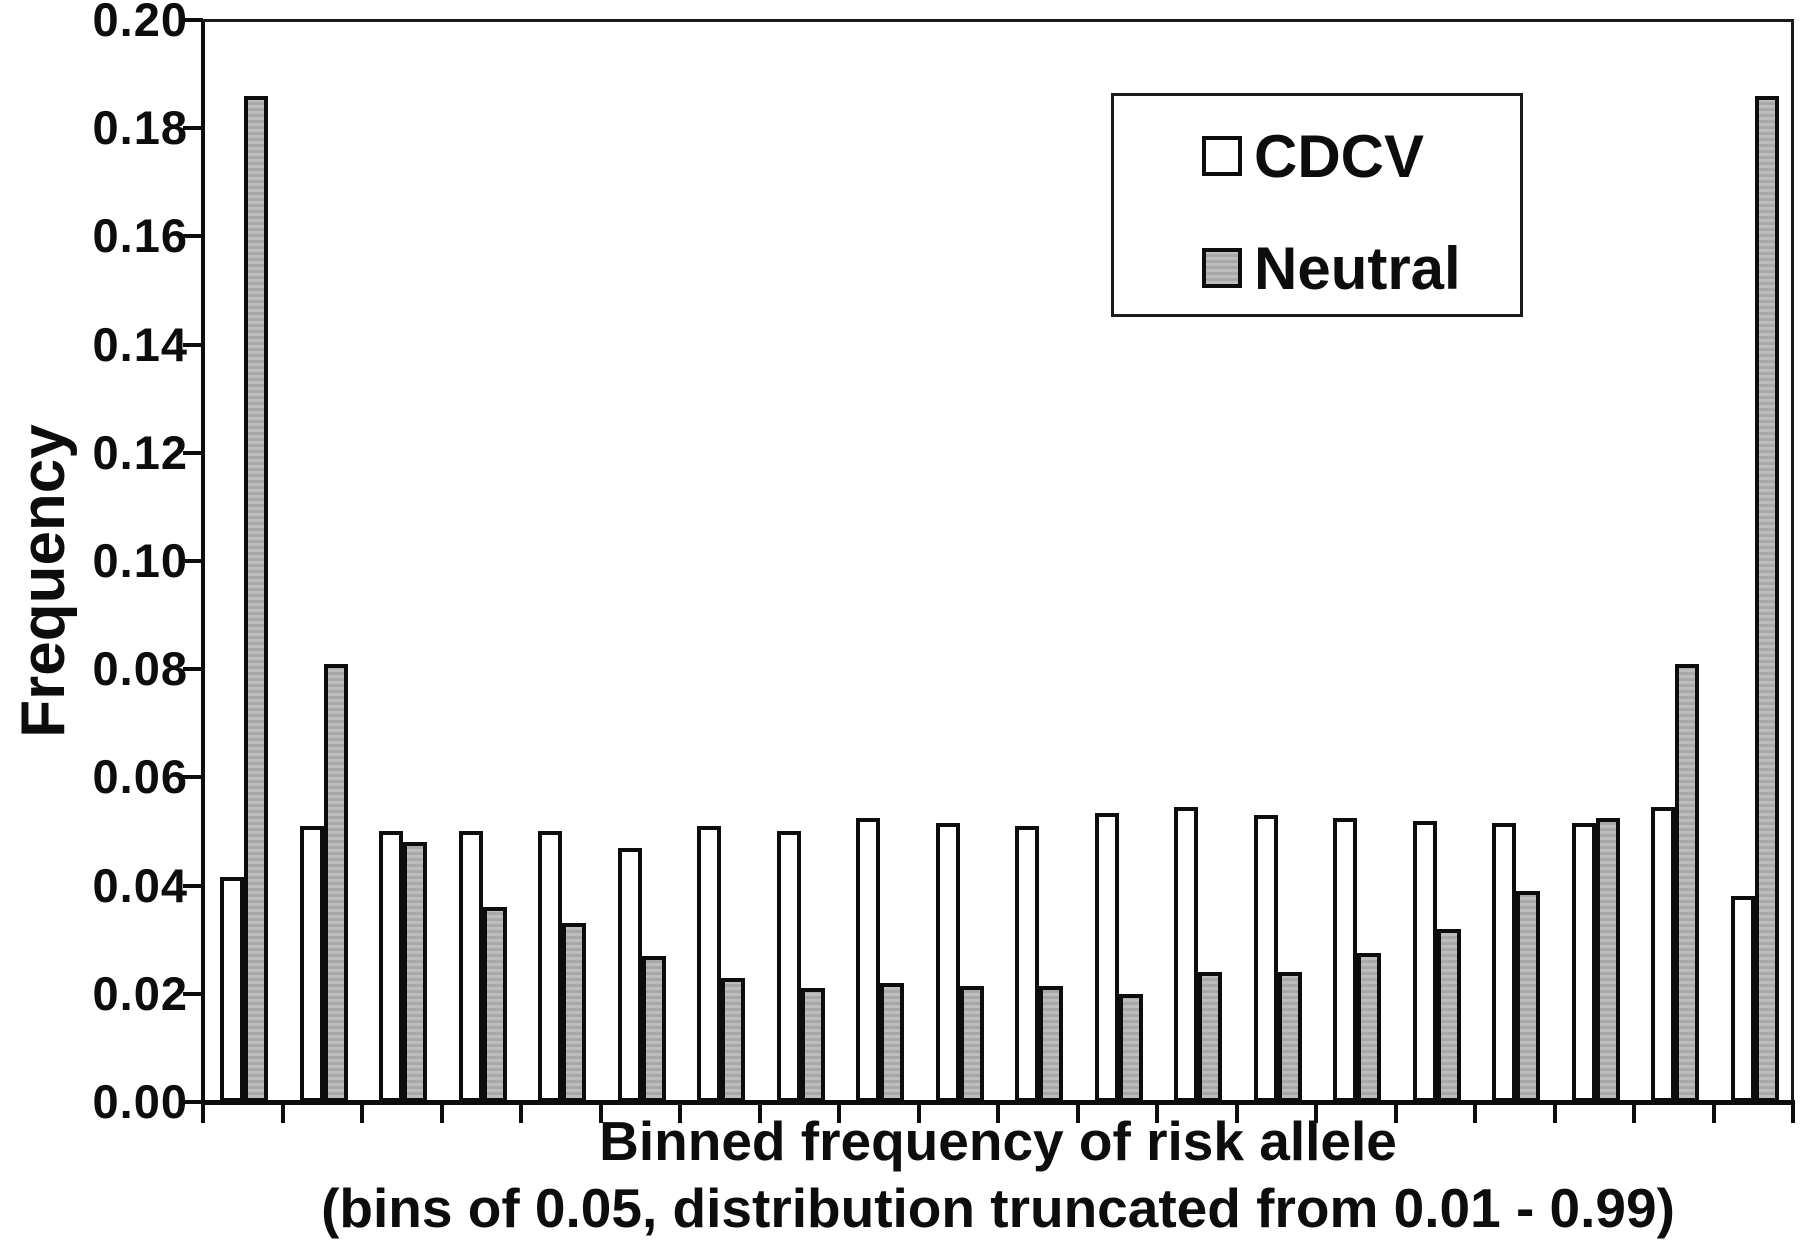  Describe the element at coordinates (1687, 883) in the screenshot. I see `bar-neutral-bin19` at that location.